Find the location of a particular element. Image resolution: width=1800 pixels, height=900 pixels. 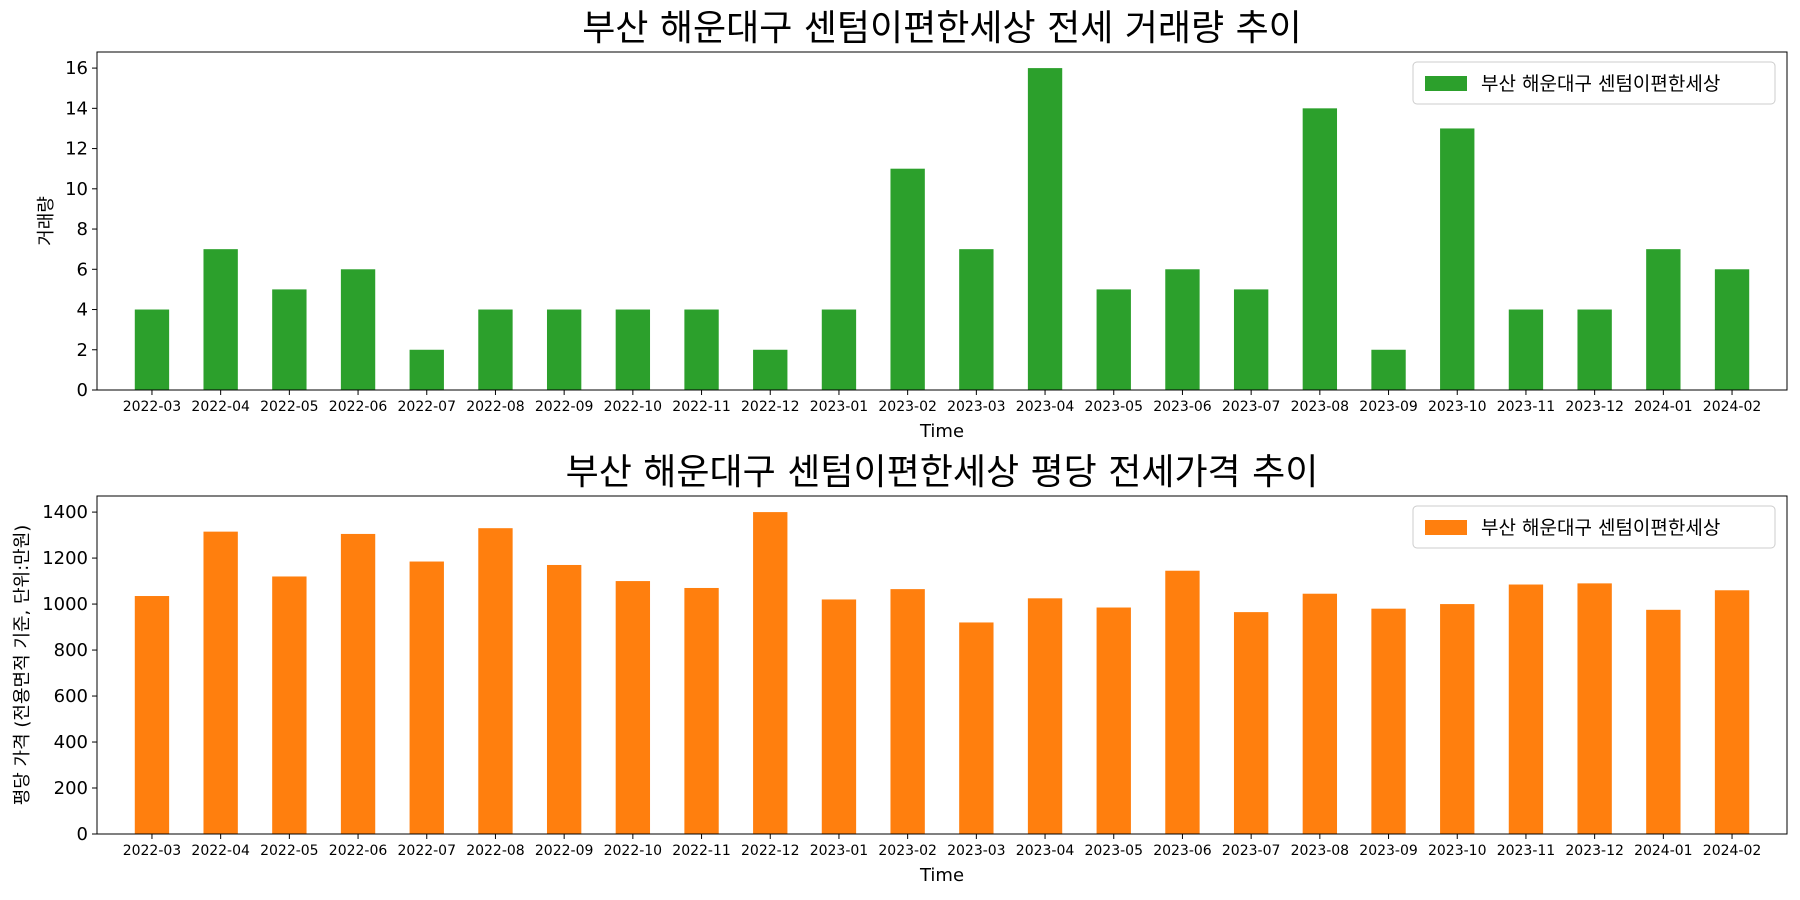

x-tick-label: 2023-01 is located at coordinates (839, 407).